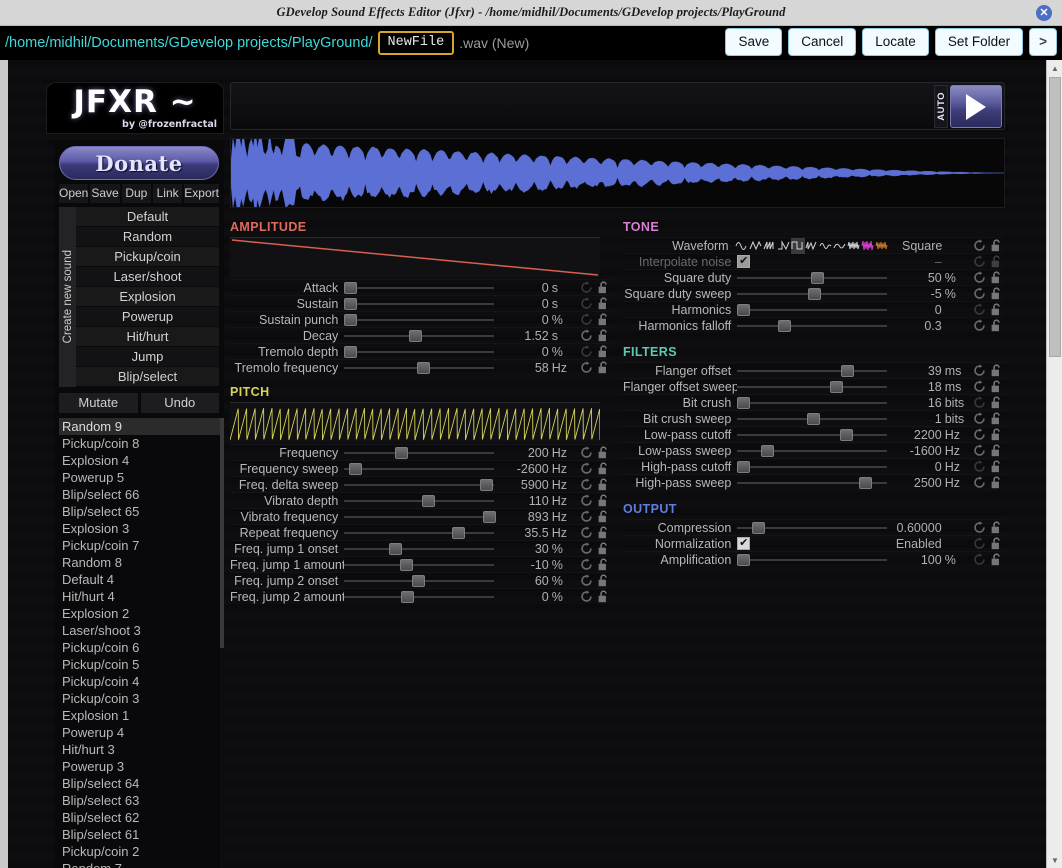  I want to click on list-item: Blip/select 62, so click(101, 817).